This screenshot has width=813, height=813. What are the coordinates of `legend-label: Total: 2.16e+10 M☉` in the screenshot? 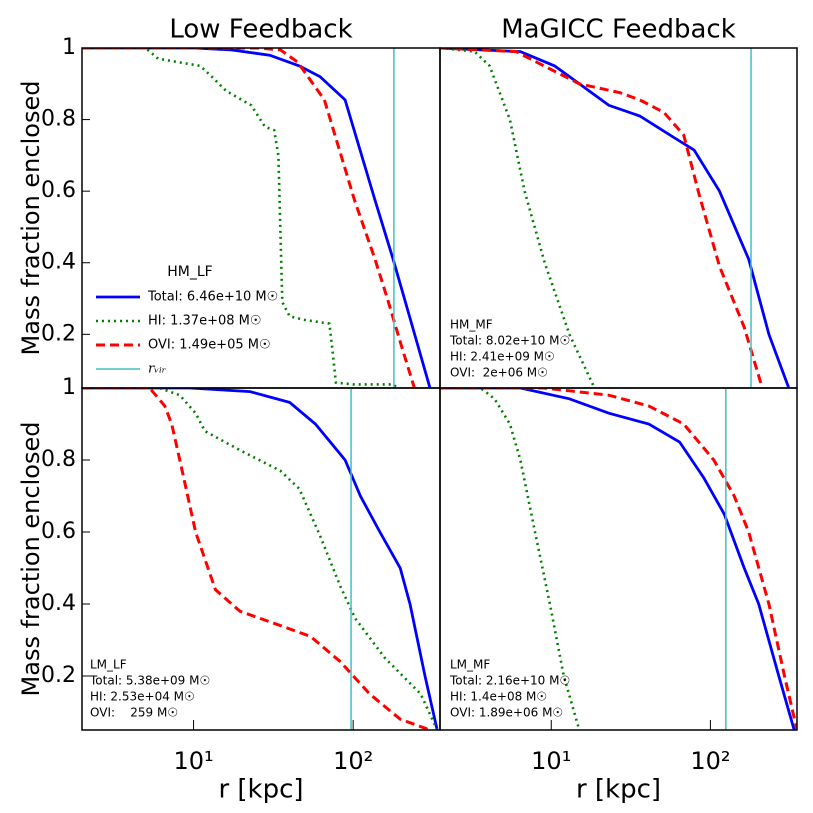 It's located at (509, 681).